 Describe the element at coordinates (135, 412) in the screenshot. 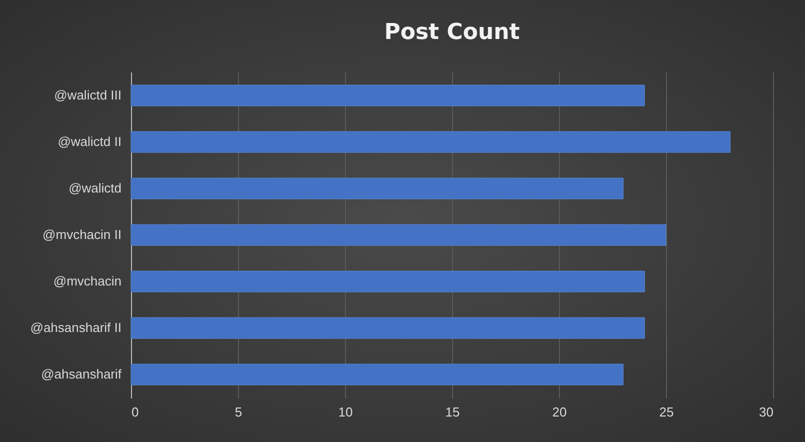

I see `x-tick-label: 0` at that location.